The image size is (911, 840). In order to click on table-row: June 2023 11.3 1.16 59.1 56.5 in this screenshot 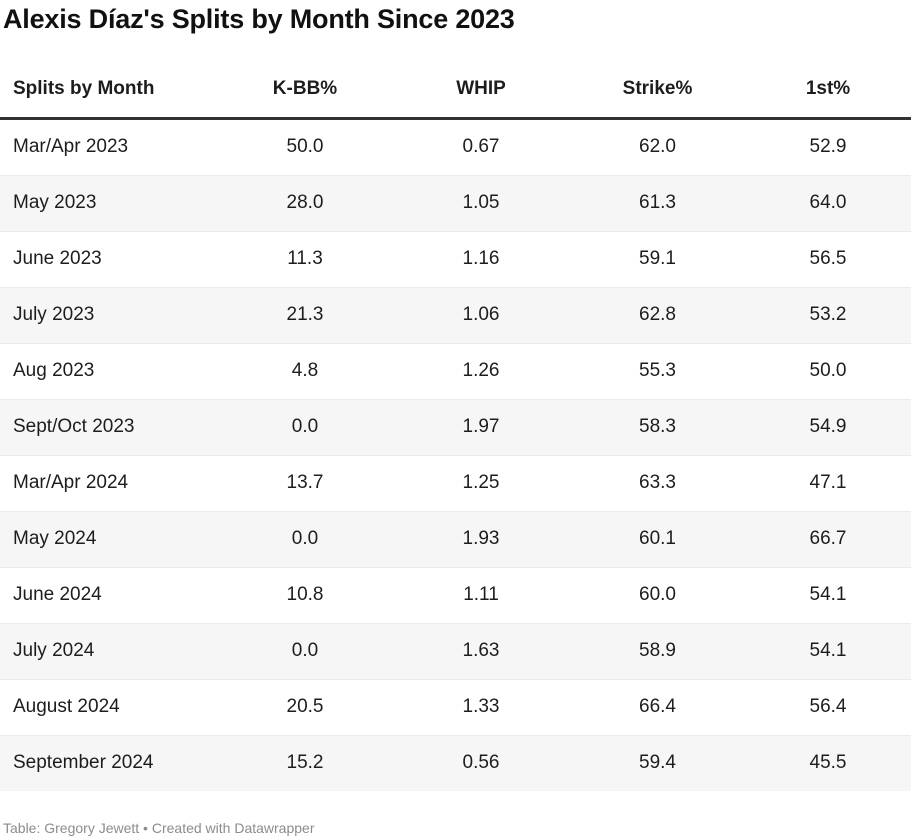, I will do `click(455, 259)`.